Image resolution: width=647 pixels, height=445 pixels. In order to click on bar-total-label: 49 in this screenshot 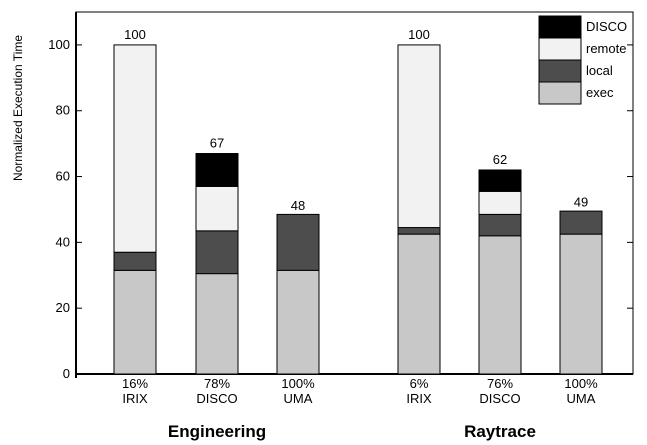, I will do `click(581, 202)`.